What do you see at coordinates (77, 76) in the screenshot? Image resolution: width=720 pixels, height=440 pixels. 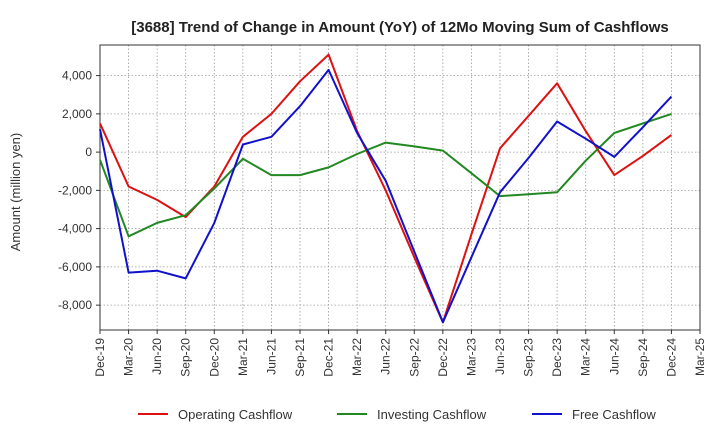 I see `y-tick-label: 4,000` at bounding box center [77, 76].